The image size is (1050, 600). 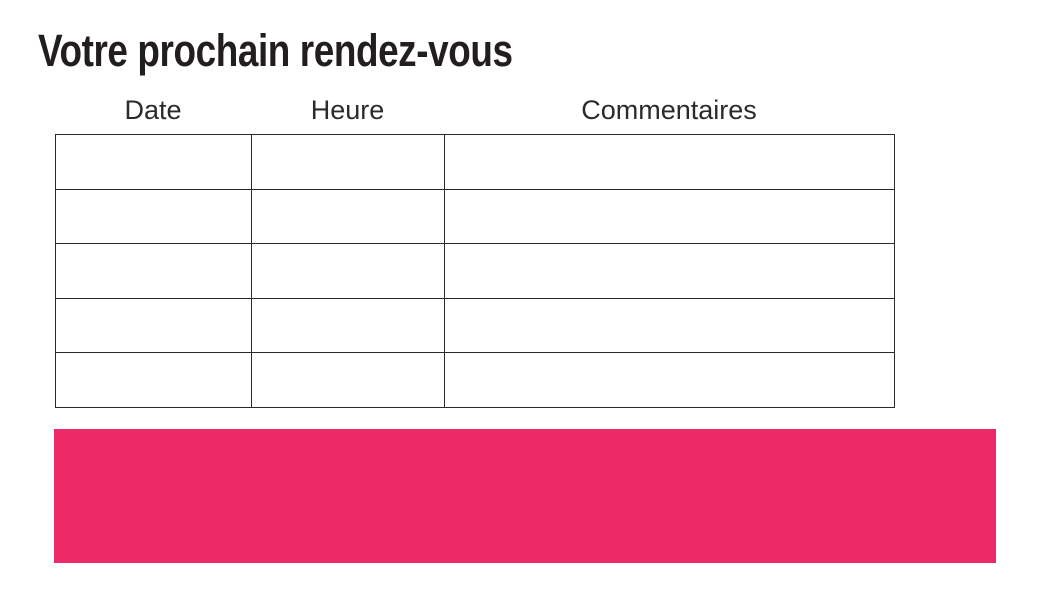 I want to click on table-column-headers: Date Heure Commentaires, so click(x=474, y=110).